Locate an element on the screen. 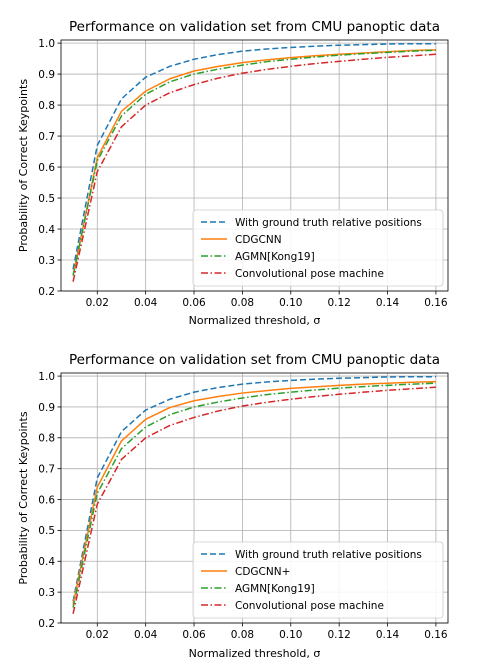 Image resolution: width=500 pixels, height=666 pixels. legend-label-2: CDGCNN is located at coordinates (258, 240).